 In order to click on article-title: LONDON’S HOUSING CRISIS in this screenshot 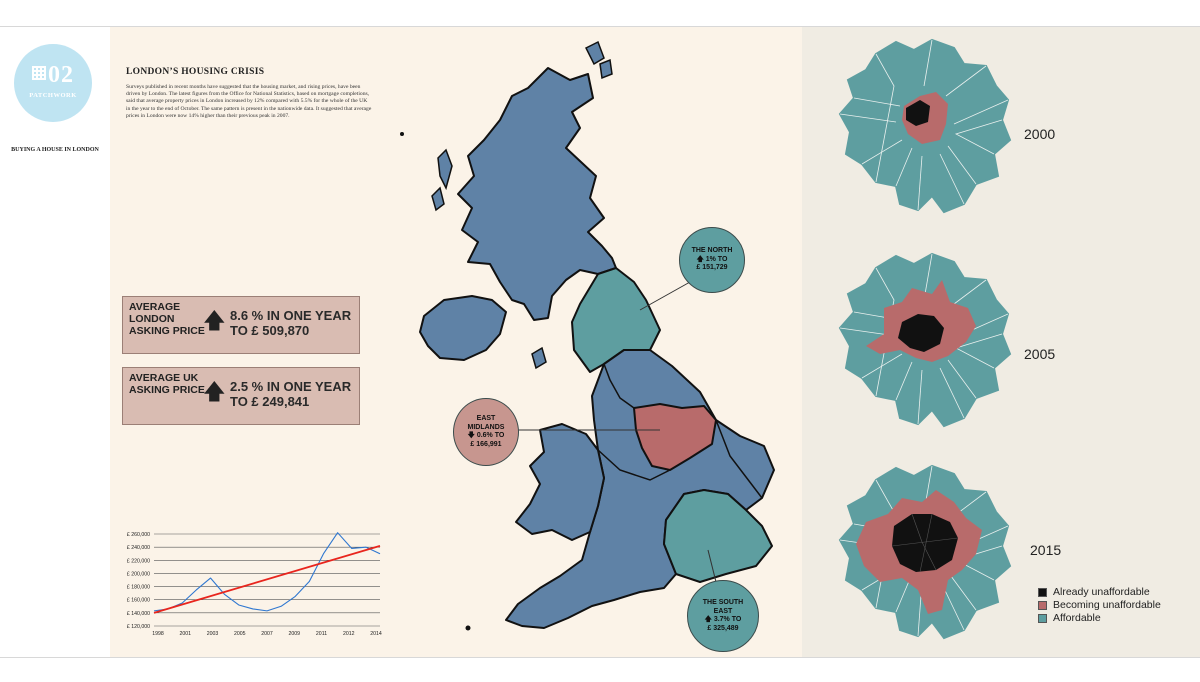, I will do `click(195, 72)`.